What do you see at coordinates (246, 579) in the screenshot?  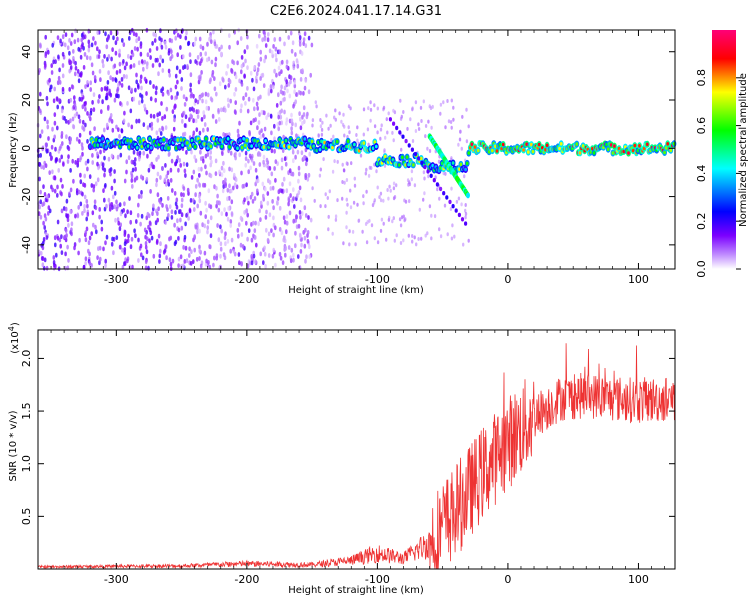 I see `x-tick-label: -200` at bounding box center [246, 579].